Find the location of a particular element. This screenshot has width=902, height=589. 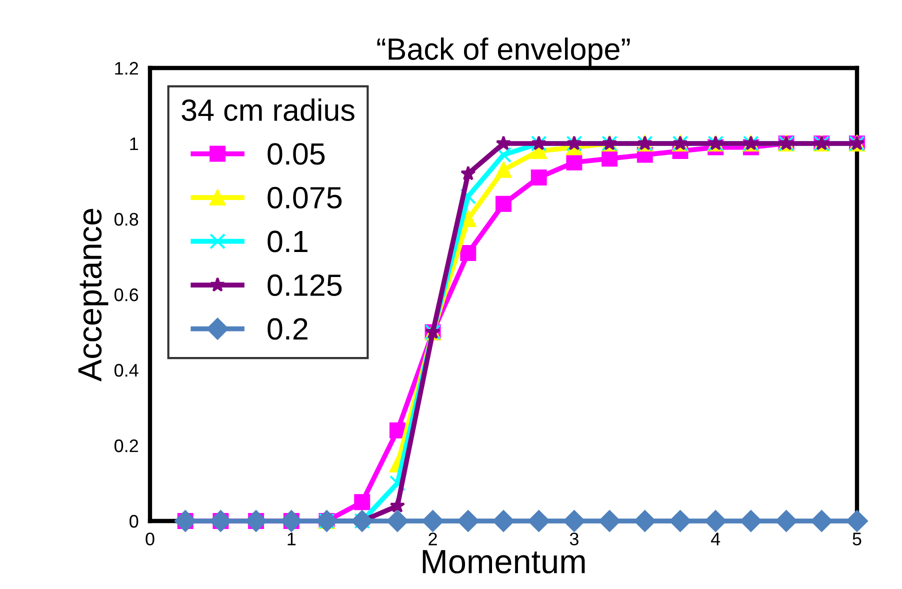

x-tick-label: 4 is located at coordinates (715, 539).